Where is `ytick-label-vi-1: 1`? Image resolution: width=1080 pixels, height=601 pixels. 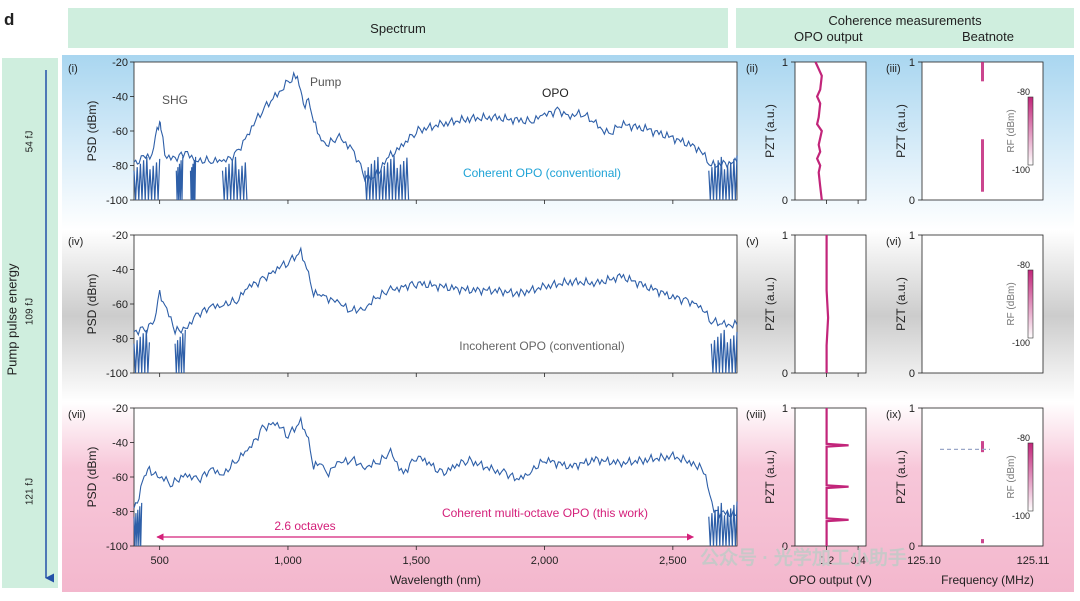
ytick-label-vi-1: 1 is located at coordinates (912, 236).